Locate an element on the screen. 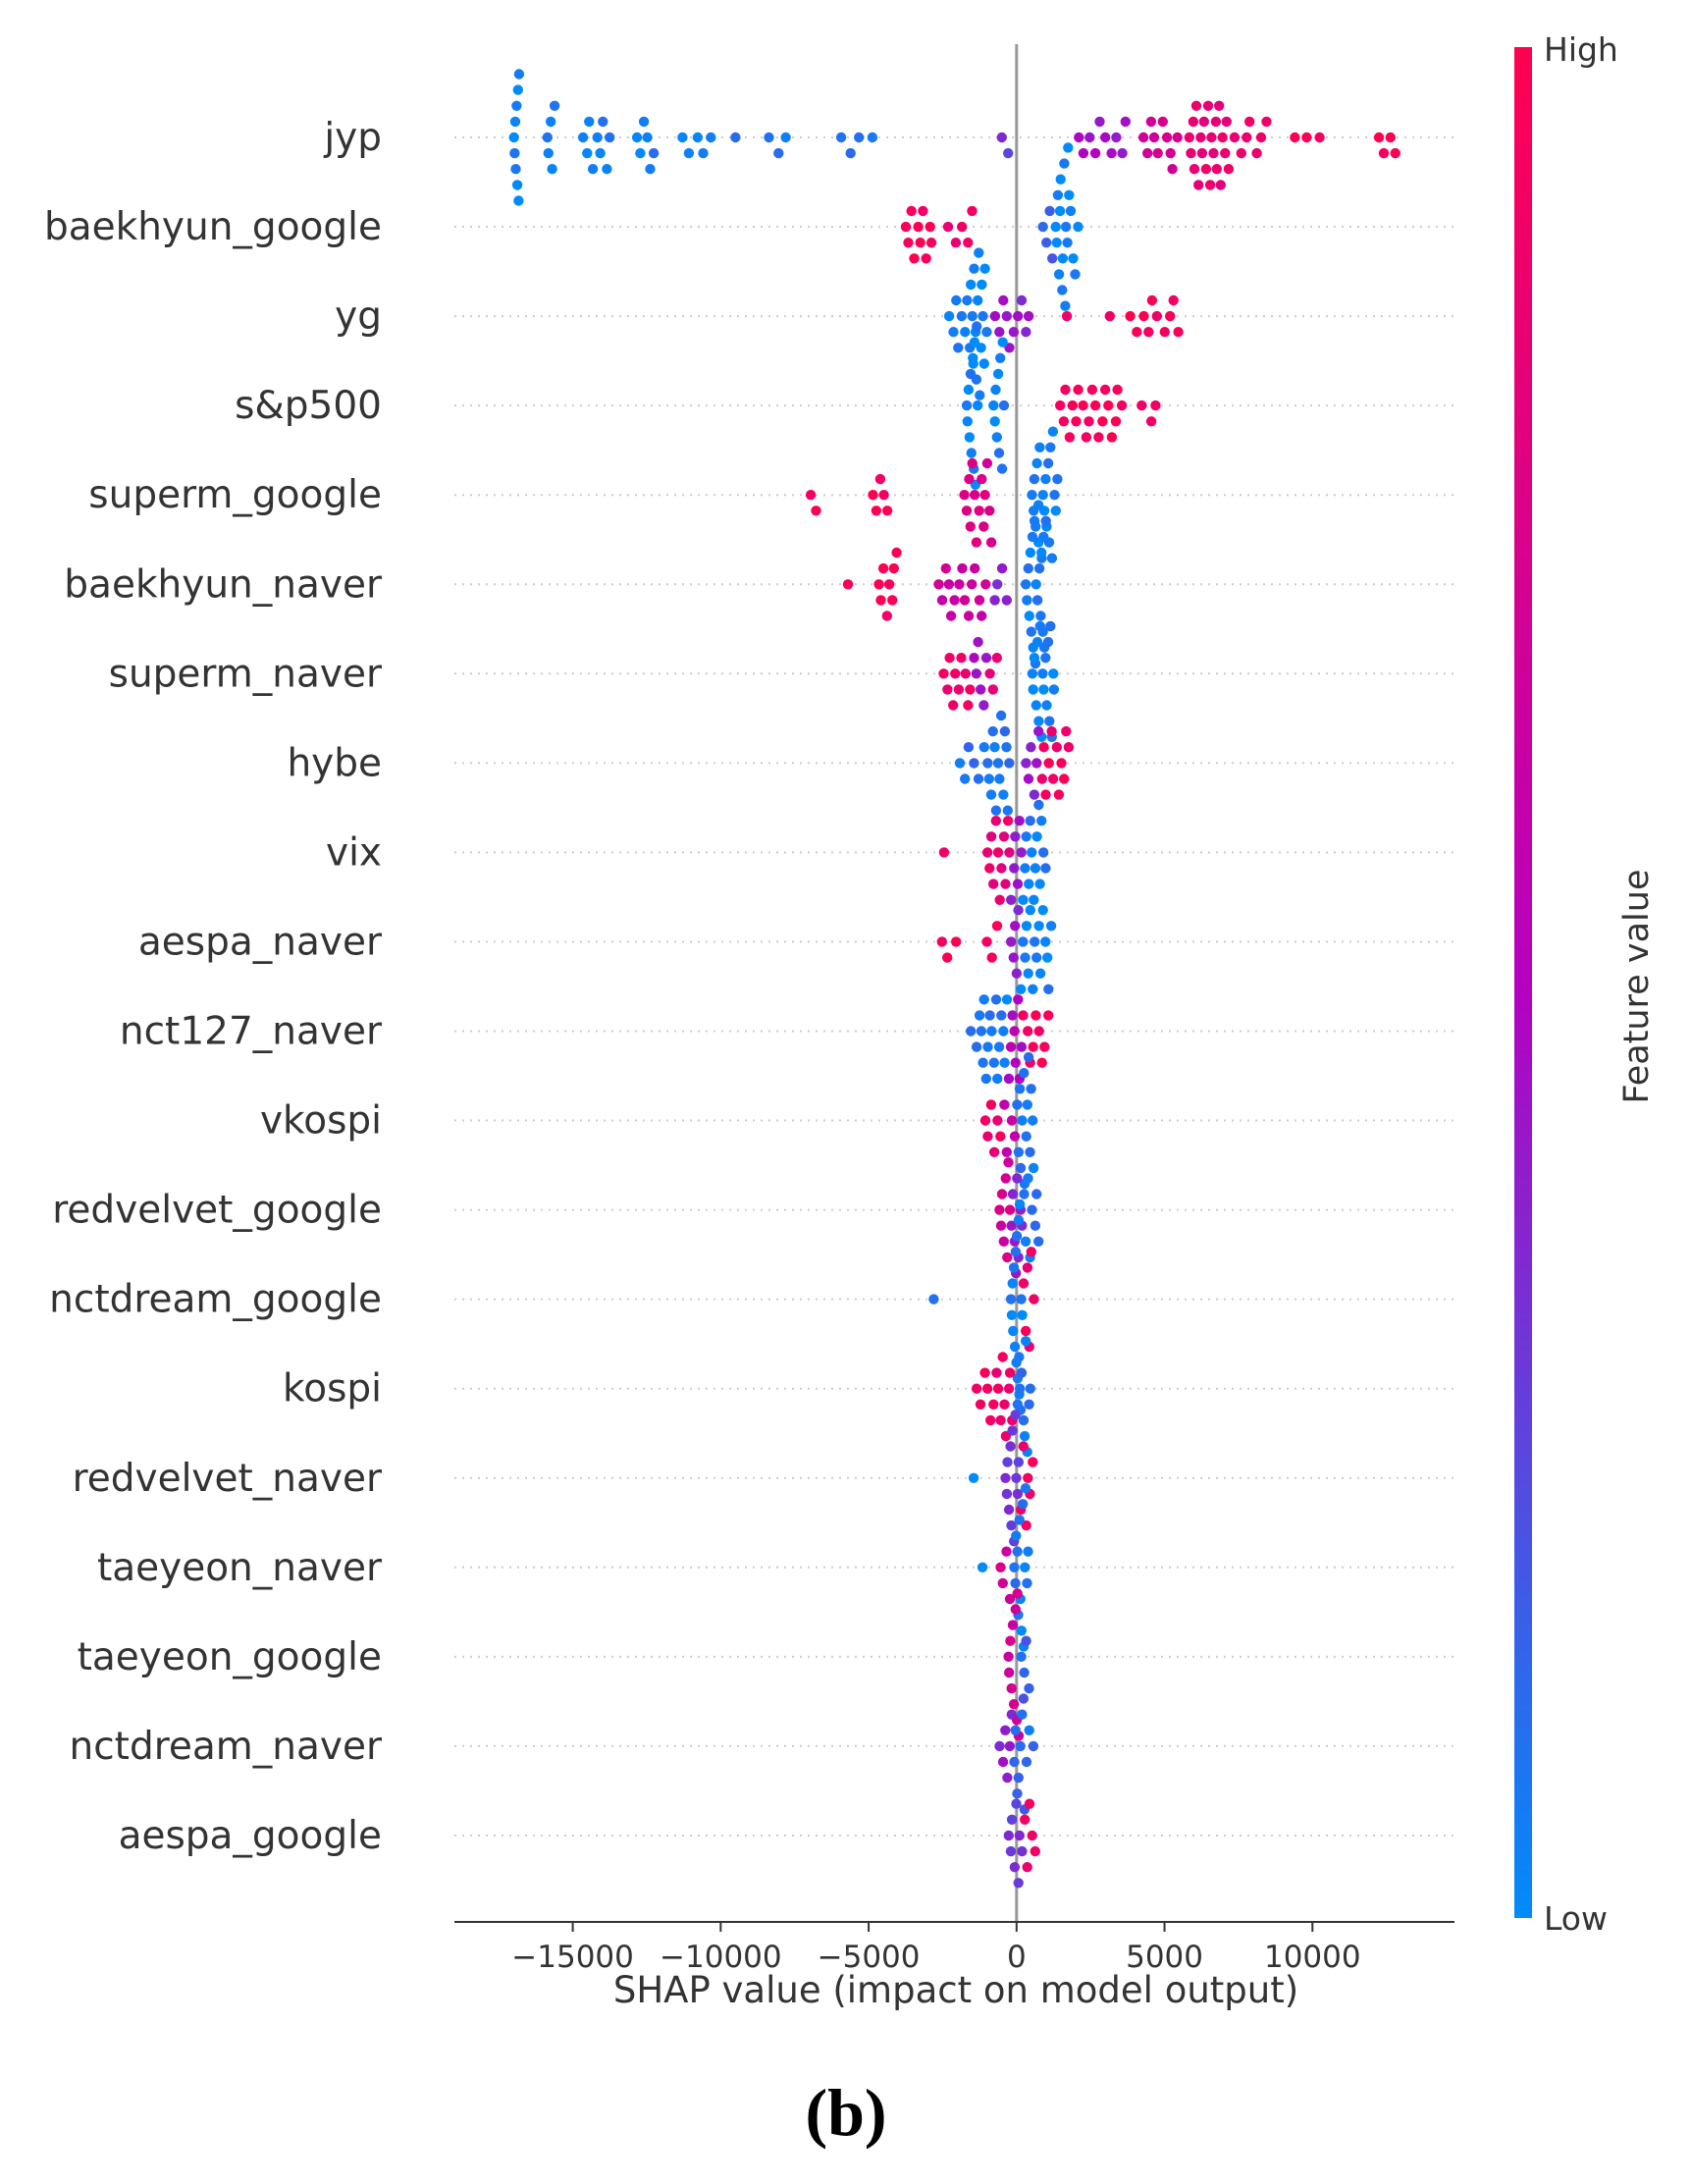  x-tick-label: −5000 is located at coordinates (870, 1957).